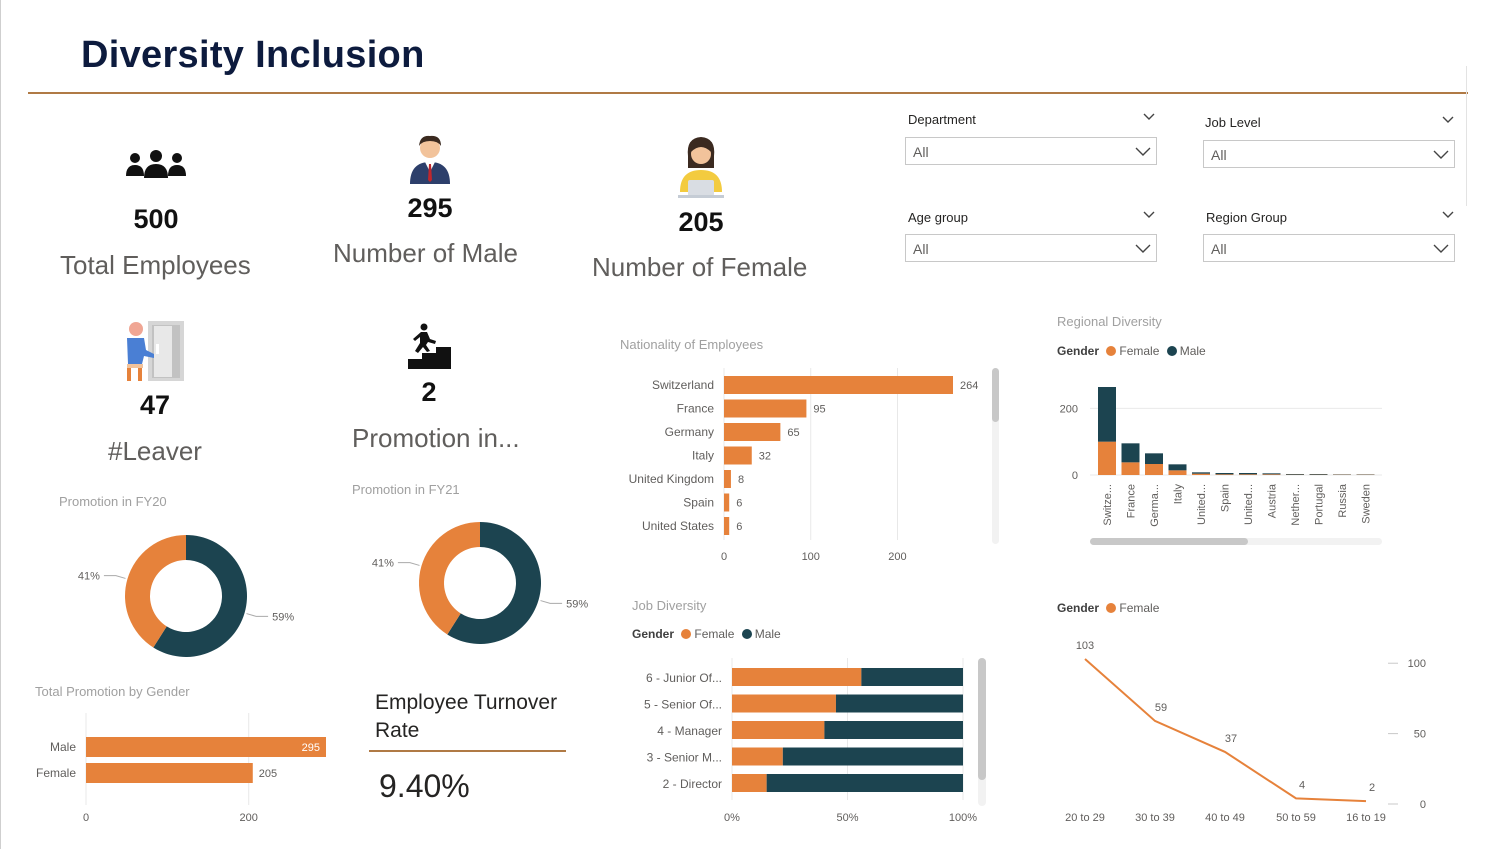 This screenshot has width=1494, height=849. What do you see at coordinates (689, 432) in the screenshot?
I see `category-label: Germany` at bounding box center [689, 432].